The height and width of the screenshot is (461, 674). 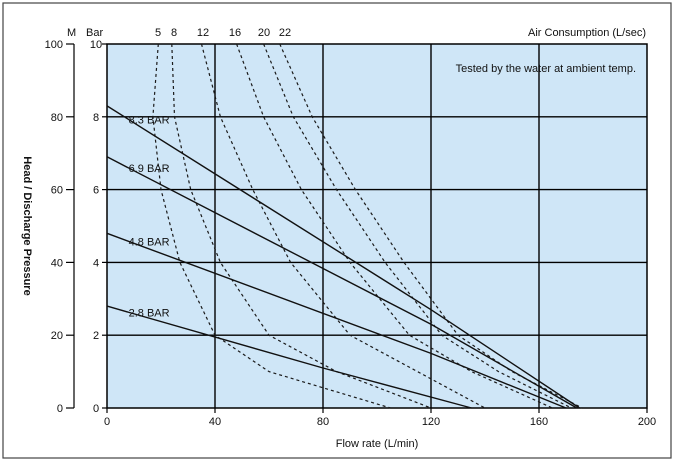 What do you see at coordinates (158, 33) in the screenshot?
I see `air-label-5: 5` at bounding box center [158, 33].